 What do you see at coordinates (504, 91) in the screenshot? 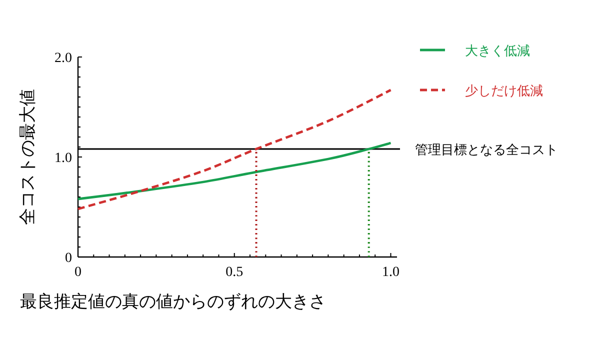
I see `legend-label: 少しだけ低減` at bounding box center [504, 91].